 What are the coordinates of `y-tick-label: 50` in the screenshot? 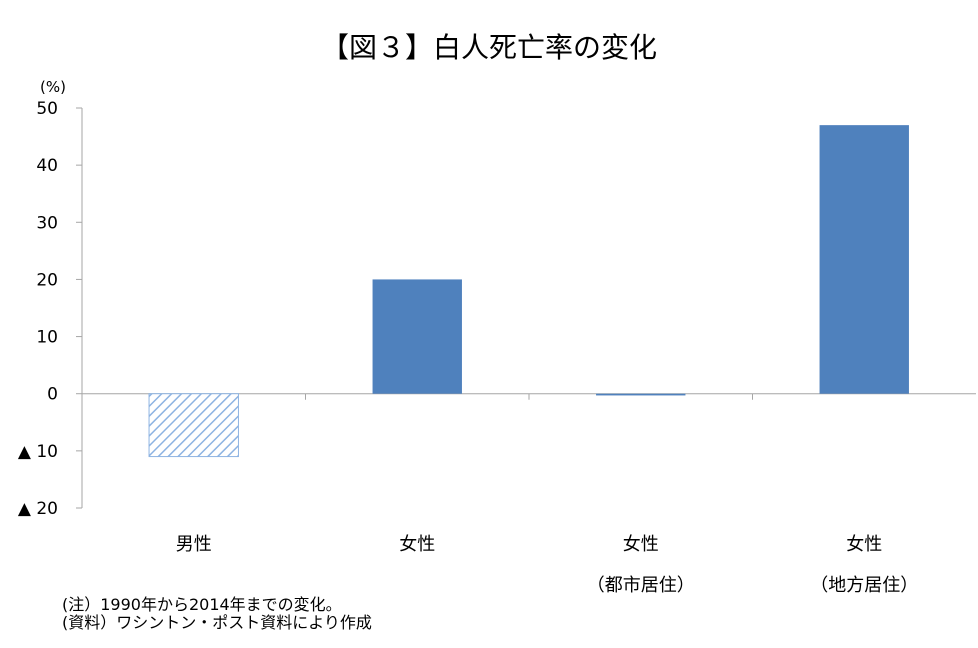 It's located at (47, 109).